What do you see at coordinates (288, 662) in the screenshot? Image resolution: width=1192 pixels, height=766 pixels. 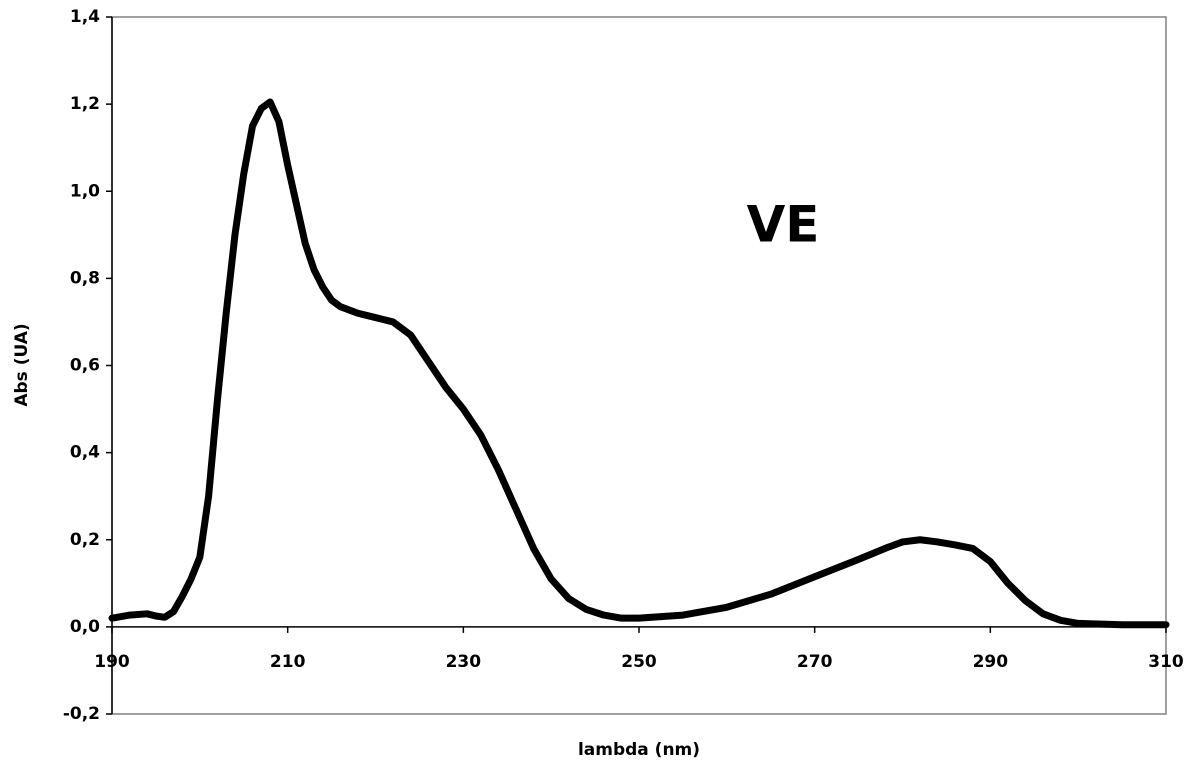 I see `x-tick-label: 210` at bounding box center [288, 662].